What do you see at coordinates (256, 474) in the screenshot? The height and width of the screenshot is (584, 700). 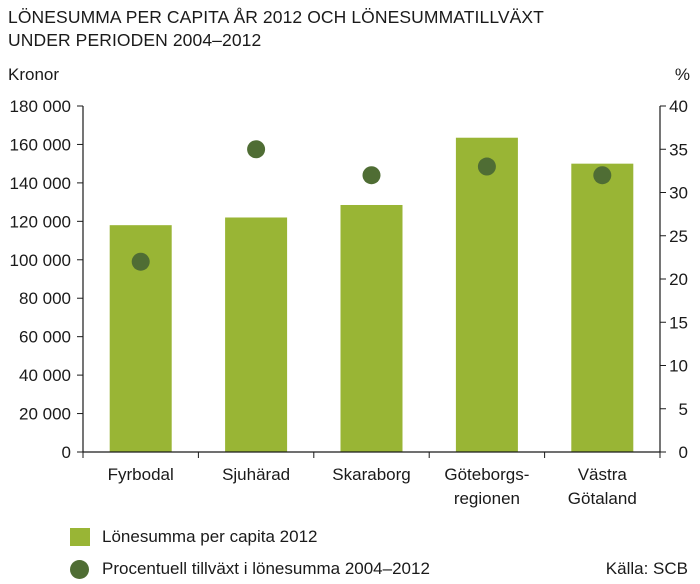 I see `category-label: Sjuhärad` at bounding box center [256, 474].